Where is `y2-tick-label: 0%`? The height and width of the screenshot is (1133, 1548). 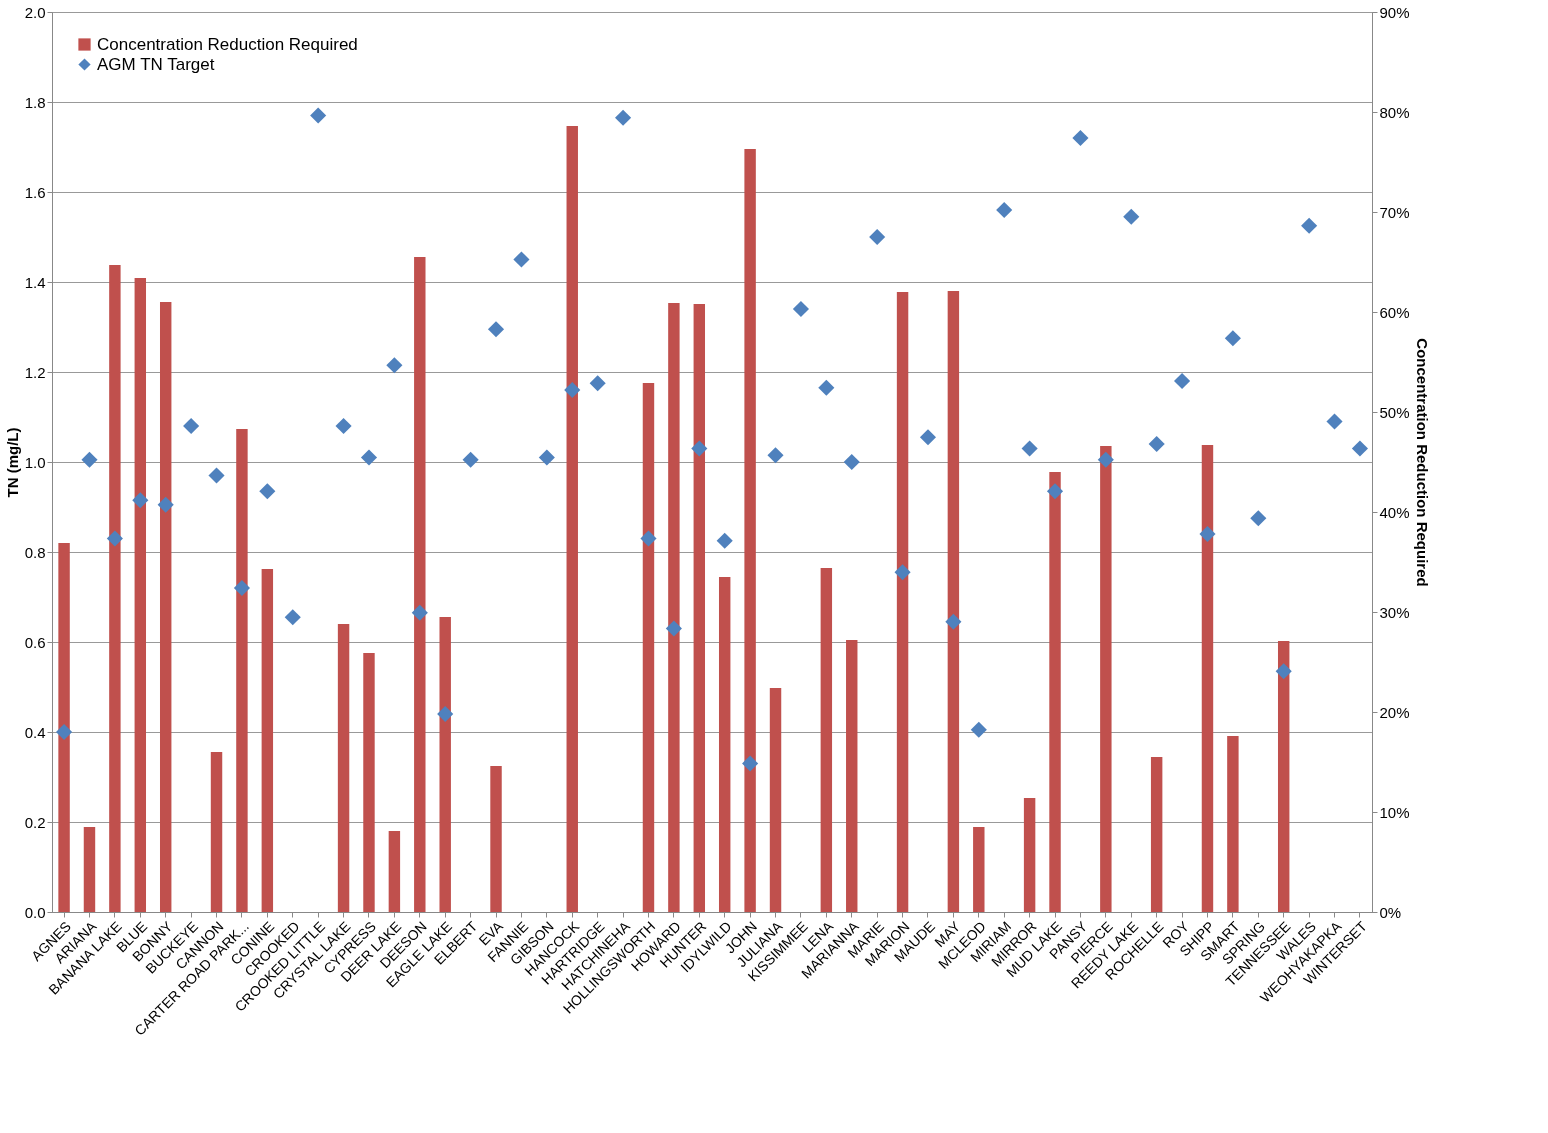
y2-tick-label: 0% is located at coordinates (1390, 912).